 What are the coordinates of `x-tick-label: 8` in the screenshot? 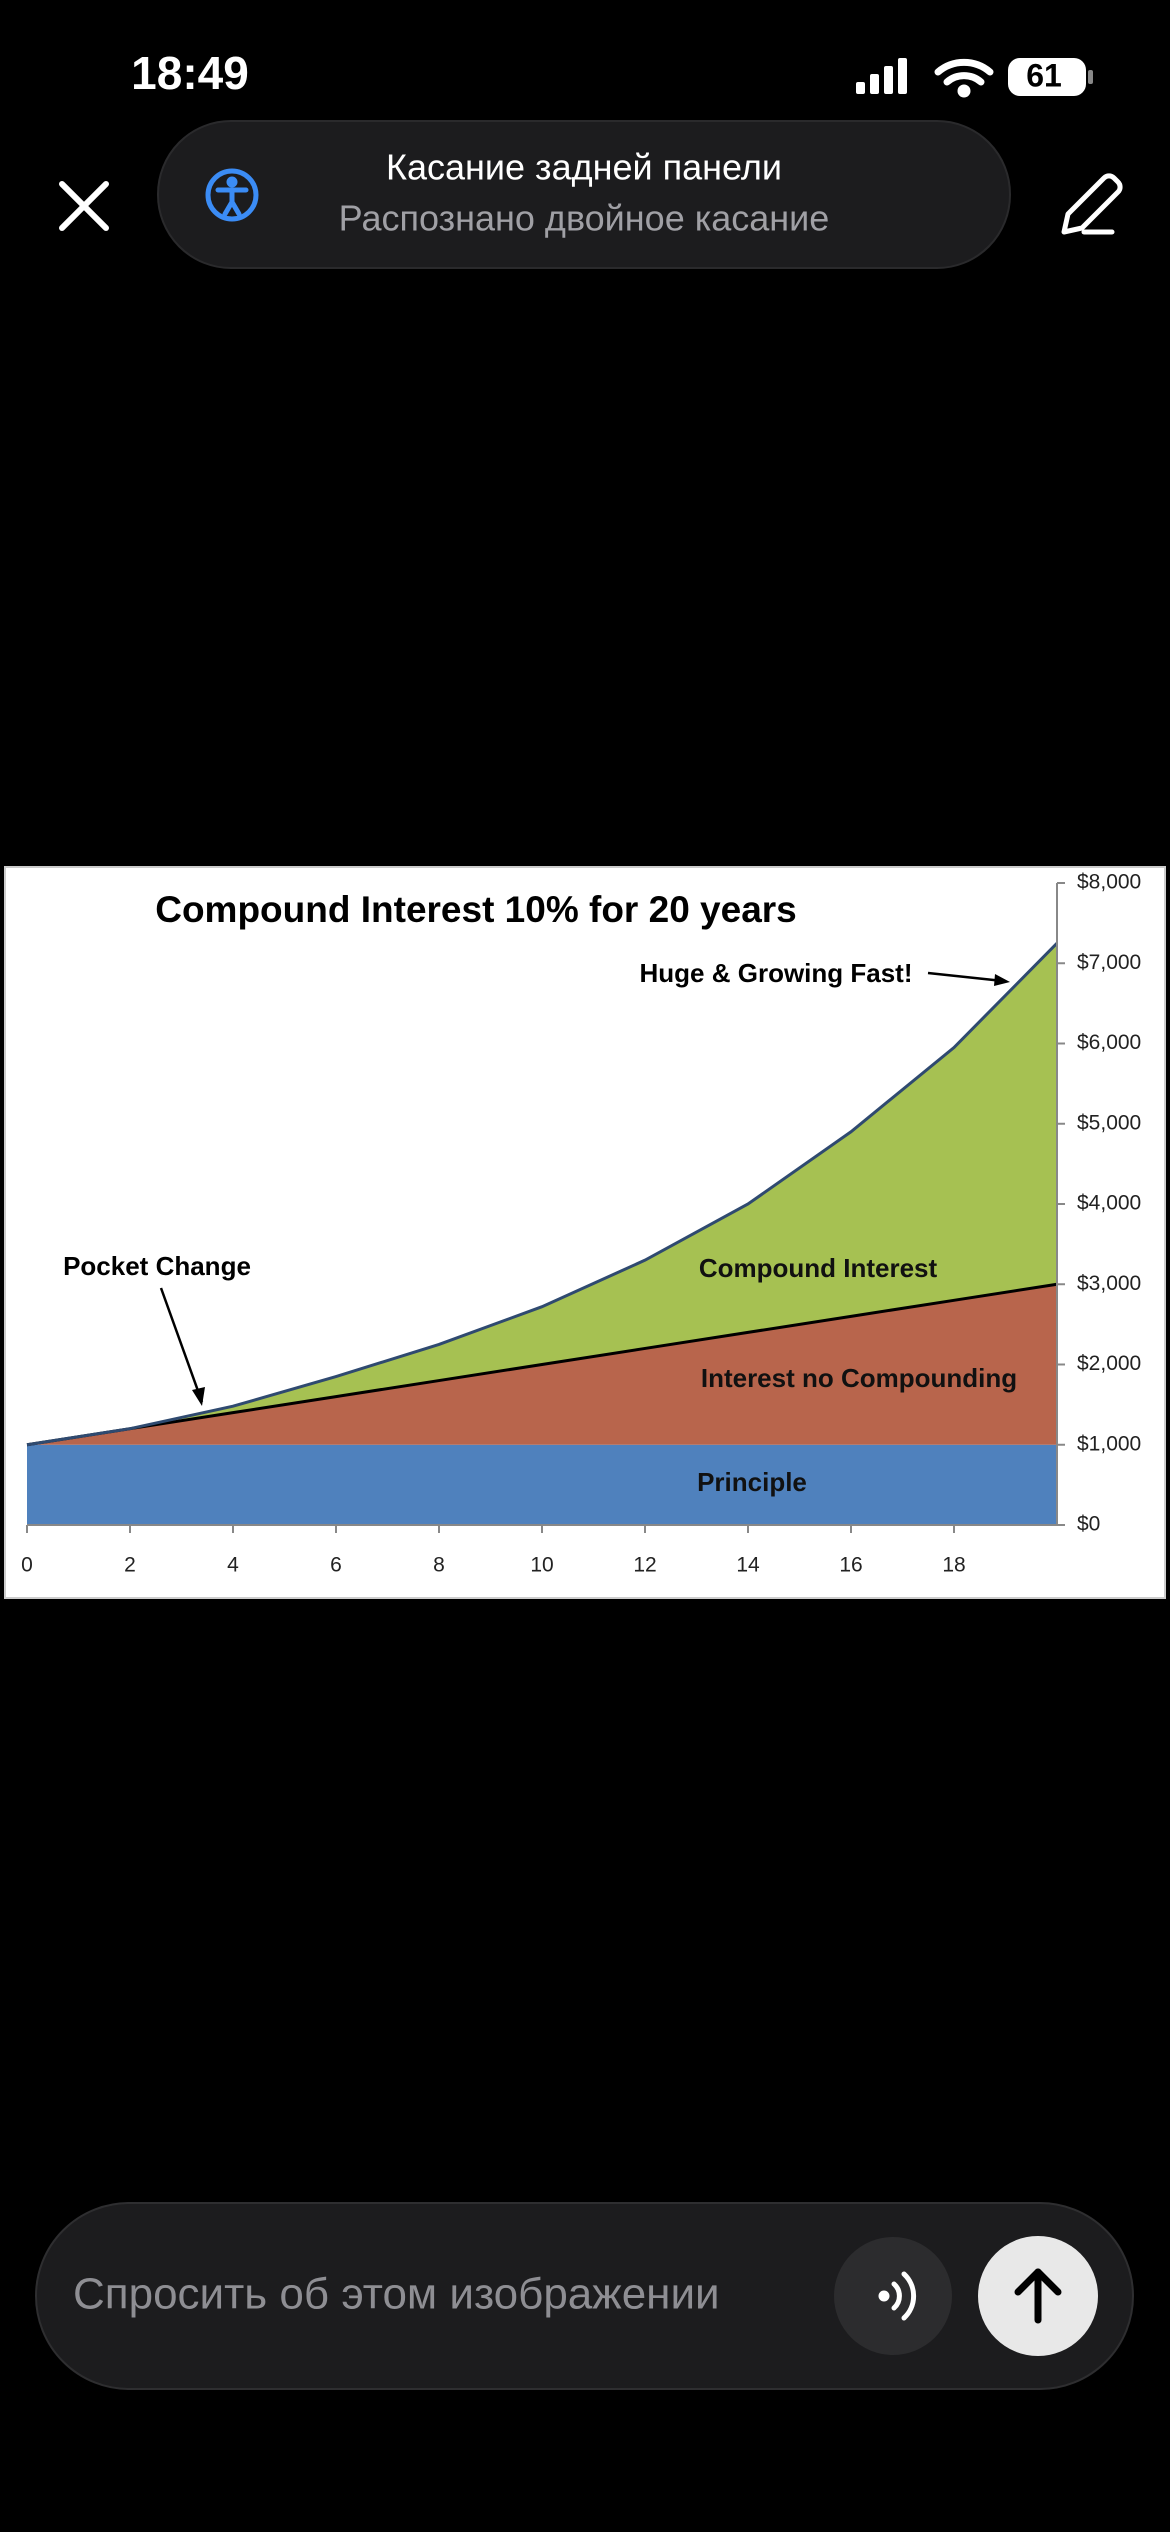 It's located at (439, 1565).